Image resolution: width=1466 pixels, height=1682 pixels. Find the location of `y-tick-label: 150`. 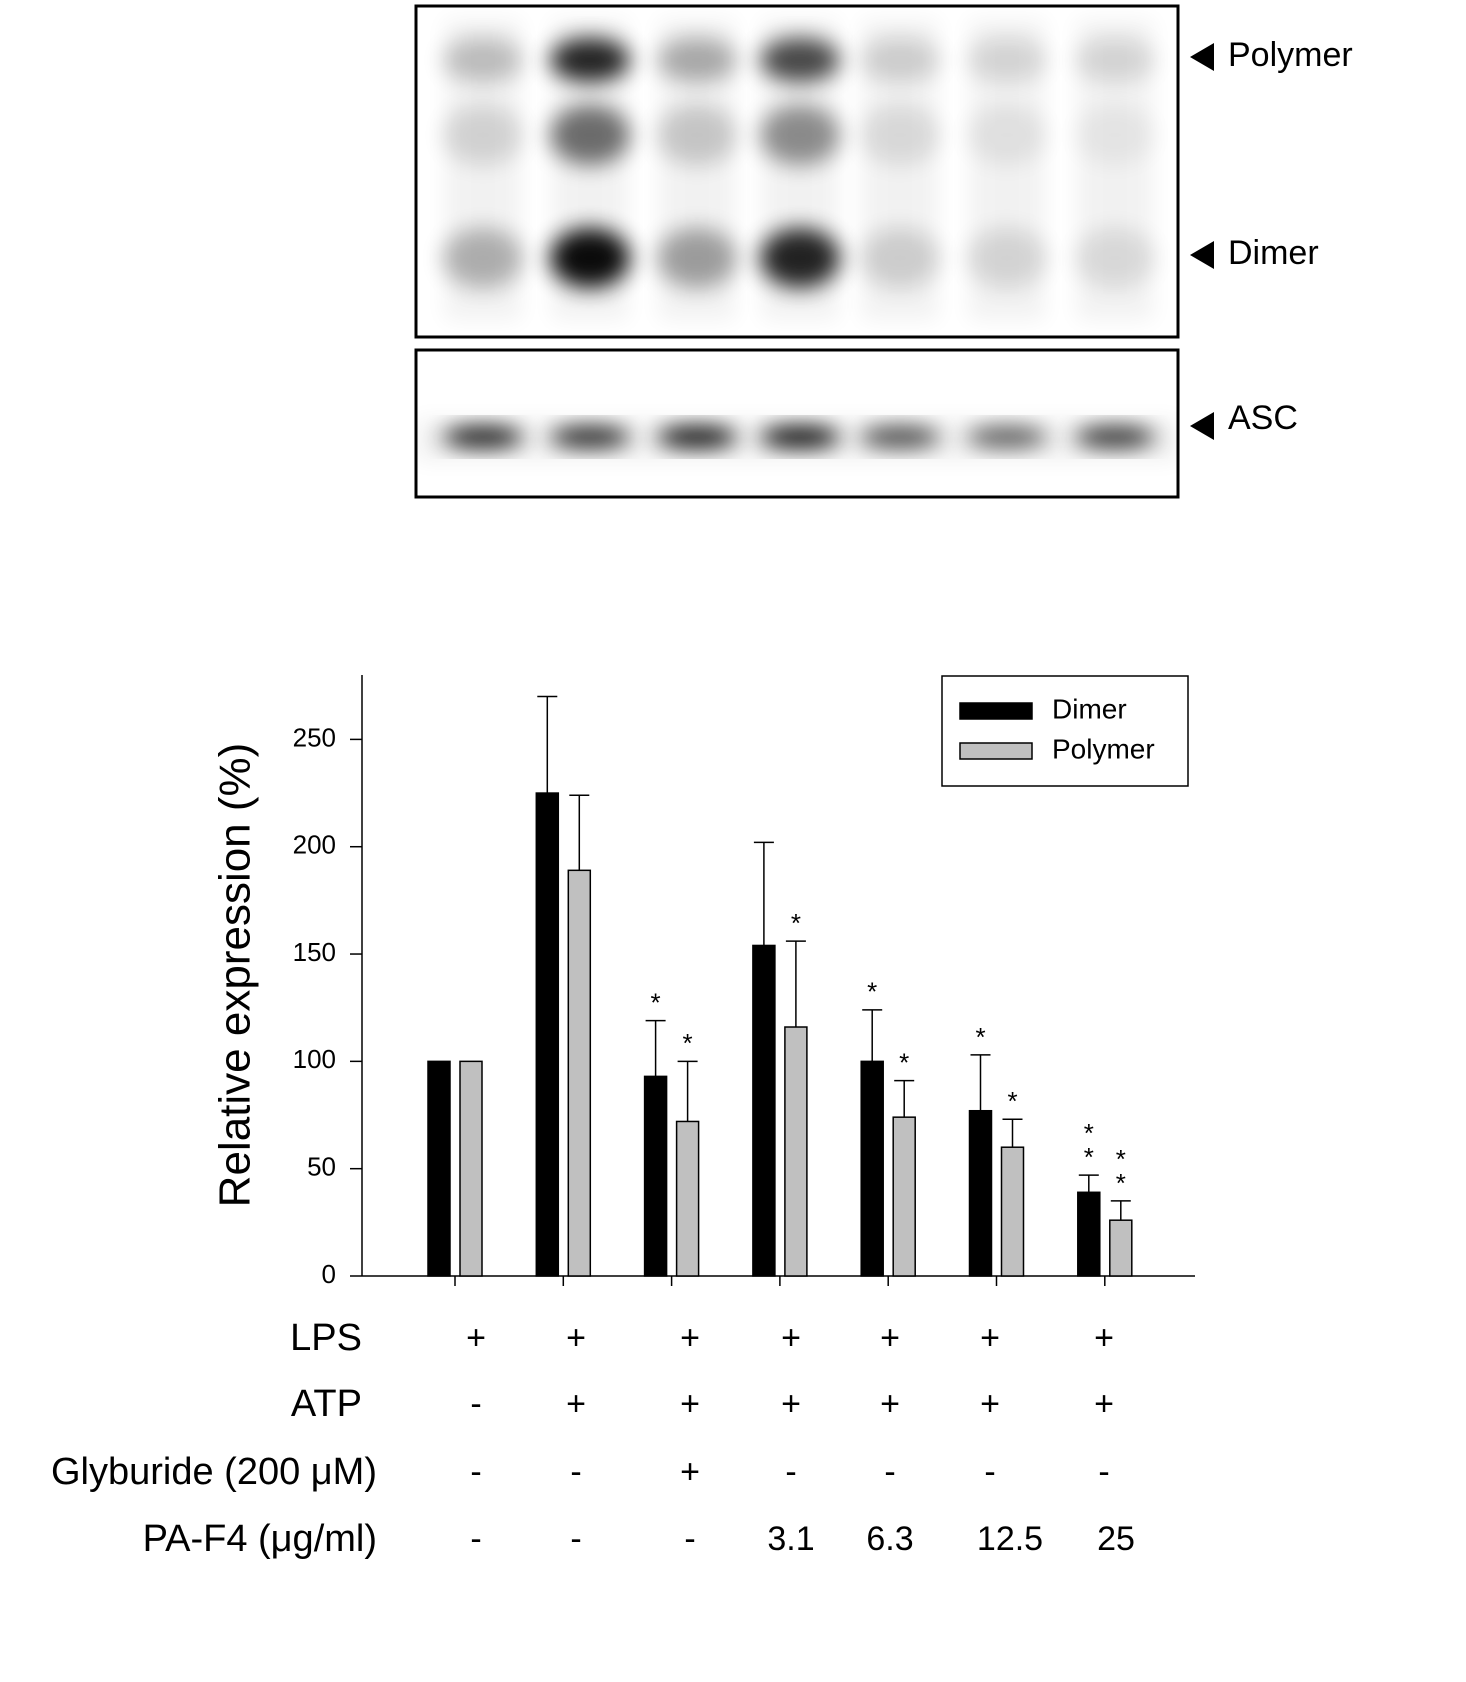

y-tick-label: 150 is located at coordinates (314, 952).